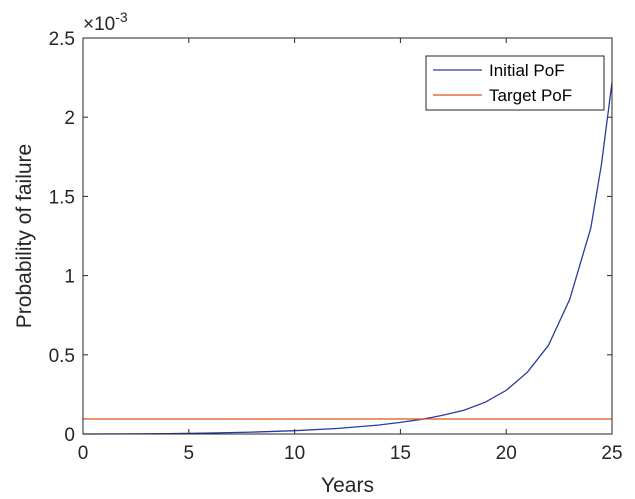 The width and height of the screenshot is (635, 499). Describe the element at coordinates (69, 277) in the screenshot. I see `y-tick-label: 1` at that location.